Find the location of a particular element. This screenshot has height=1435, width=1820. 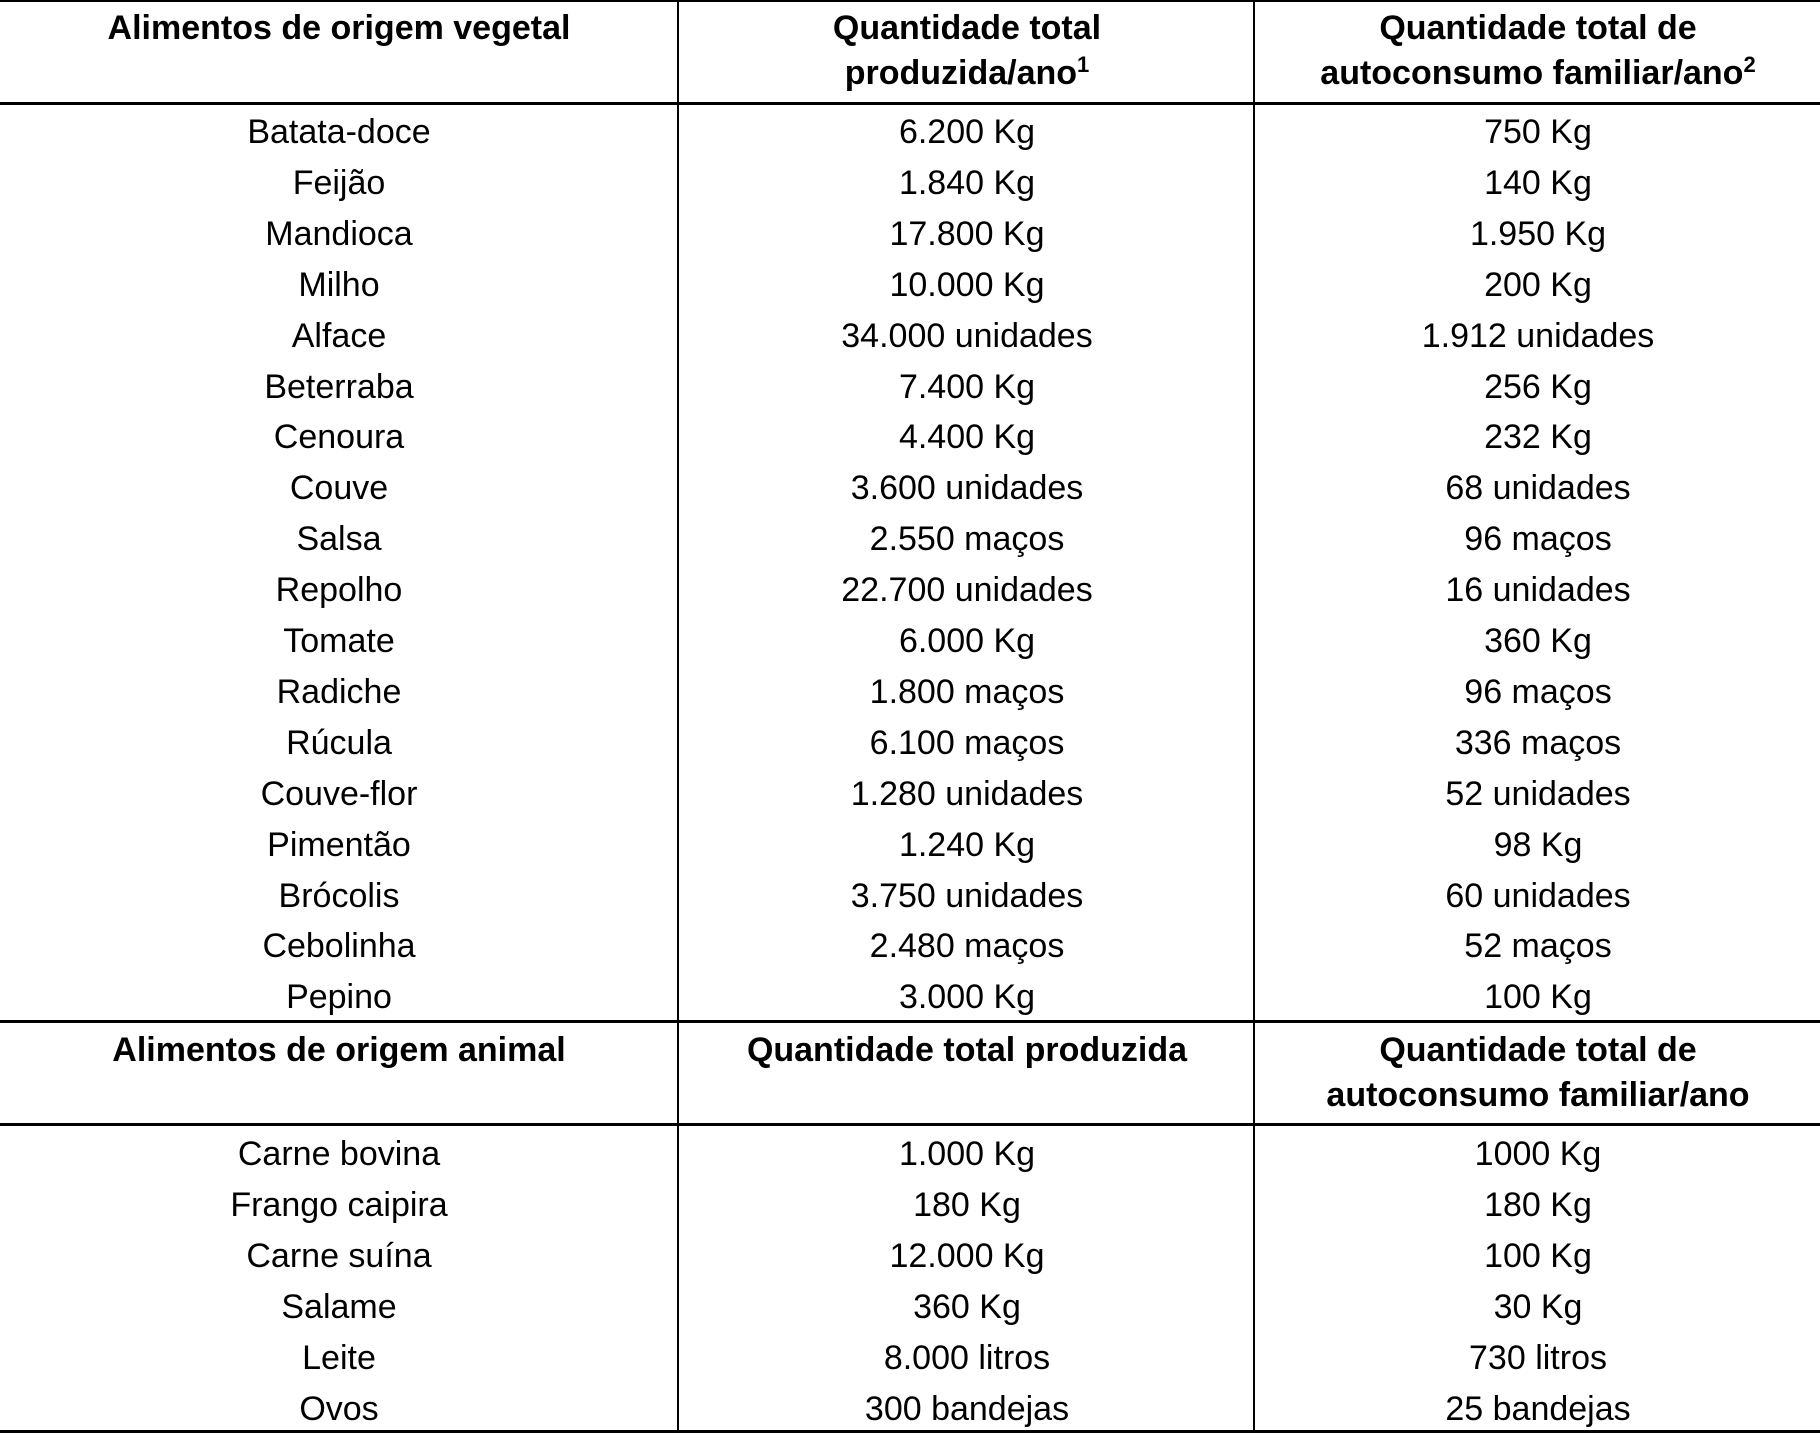

table-row: Carne bovina 1.000 Kg 1000 Kg is located at coordinates (910, 1154).